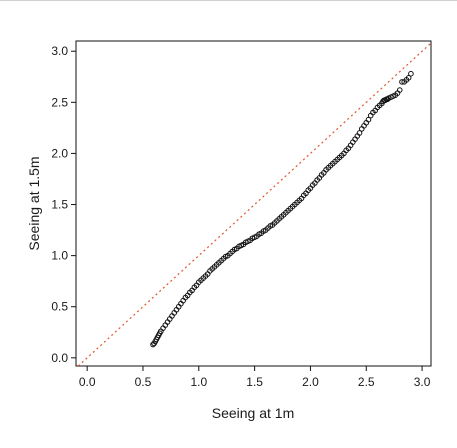  What do you see at coordinates (59, 256) in the screenshot?
I see `y-tick-label: 1.0` at bounding box center [59, 256].